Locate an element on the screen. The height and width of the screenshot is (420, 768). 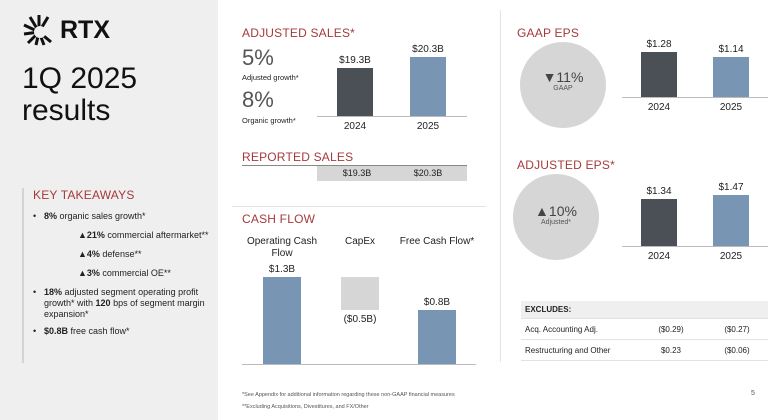
takeaway-item: • $0.8B free cash flow* is located at coordinates (122, 331).